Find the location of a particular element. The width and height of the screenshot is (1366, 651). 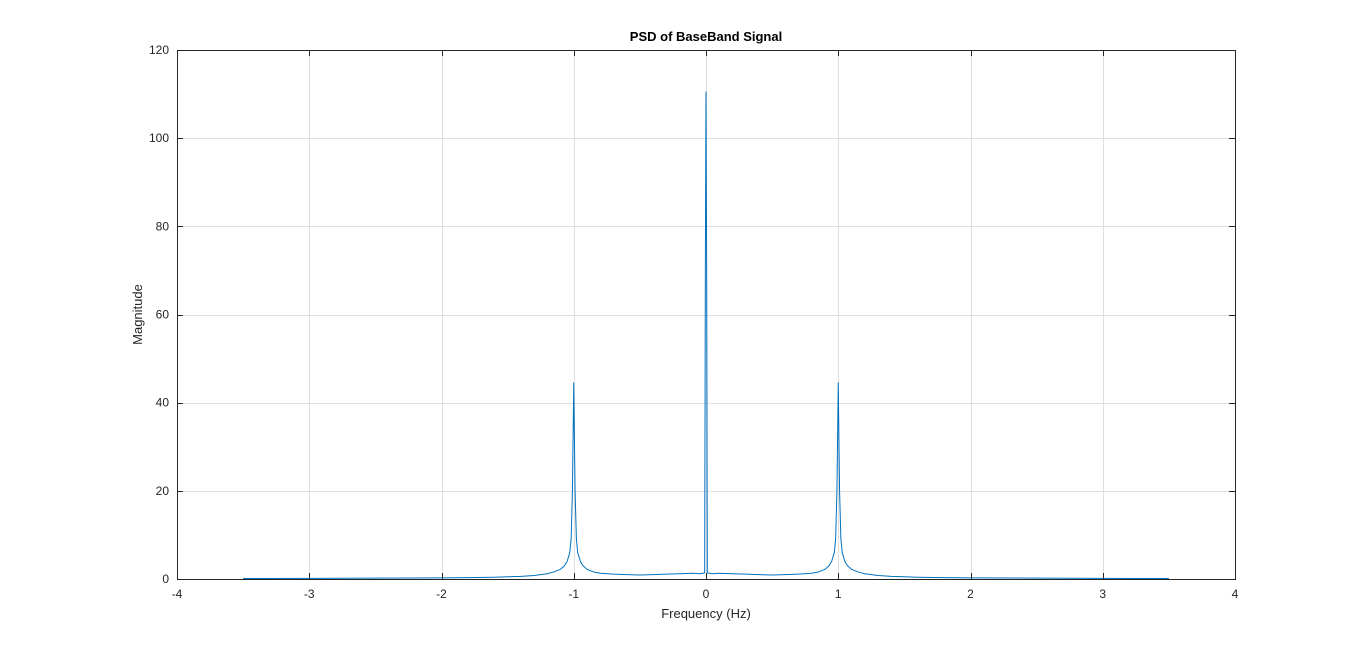

y-tick-label: 20 is located at coordinates (163, 491).